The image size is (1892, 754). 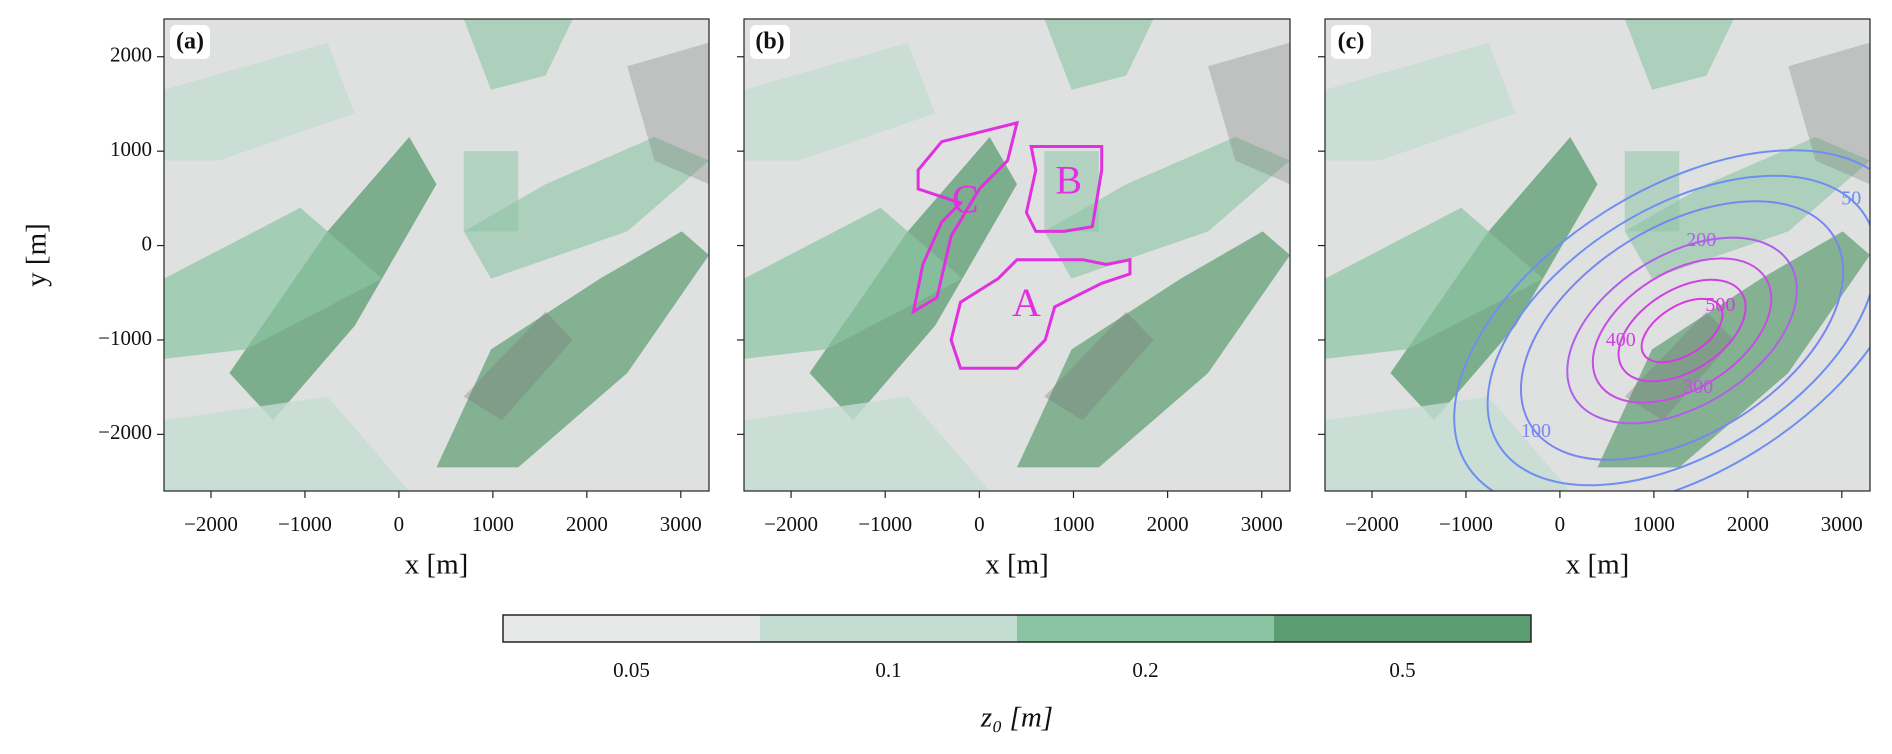 I want to click on panel-label: (c), so click(x=1351, y=42).